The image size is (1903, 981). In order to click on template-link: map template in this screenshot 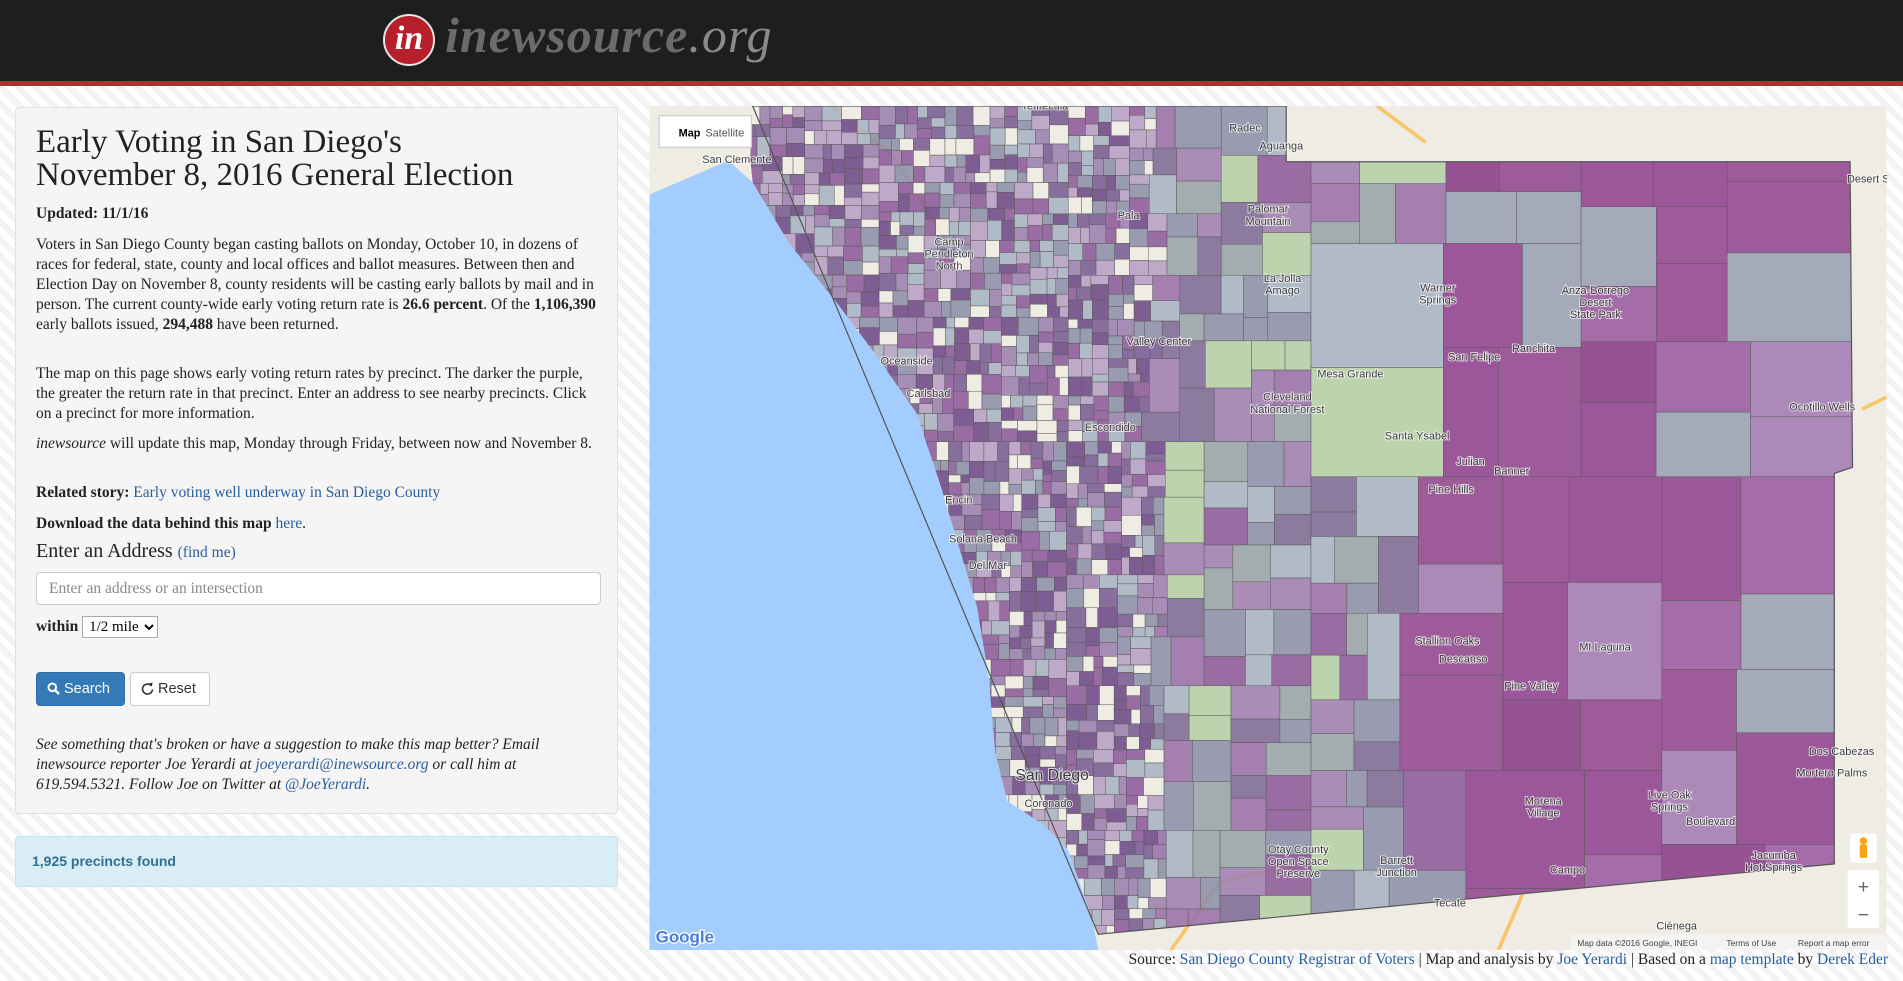, I will do `click(1751, 959)`.